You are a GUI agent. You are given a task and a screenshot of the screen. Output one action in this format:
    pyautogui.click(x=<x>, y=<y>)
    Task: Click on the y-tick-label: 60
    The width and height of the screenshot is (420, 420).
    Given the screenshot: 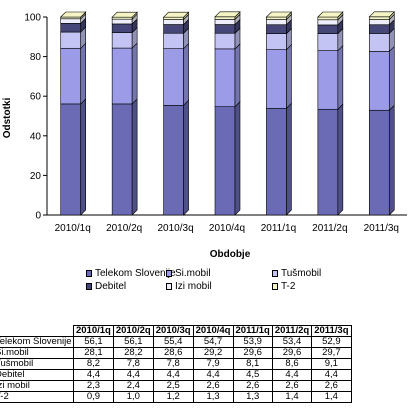 What is the action you would take?
    pyautogui.click(x=36, y=97)
    